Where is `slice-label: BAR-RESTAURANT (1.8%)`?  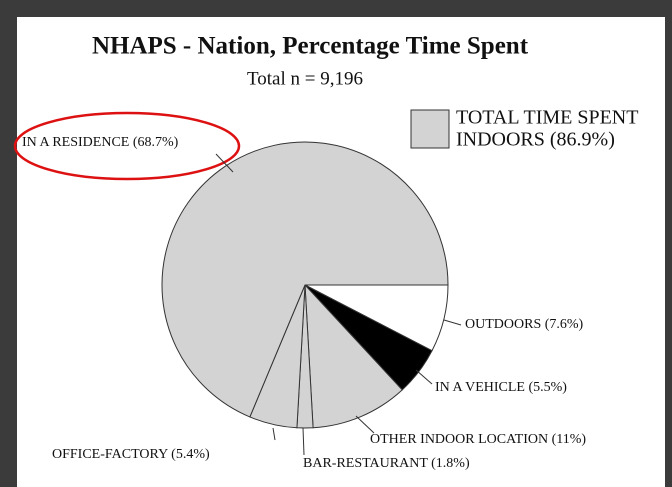 slice-label: BAR-RESTAURANT (1.8%) is located at coordinates (386, 463).